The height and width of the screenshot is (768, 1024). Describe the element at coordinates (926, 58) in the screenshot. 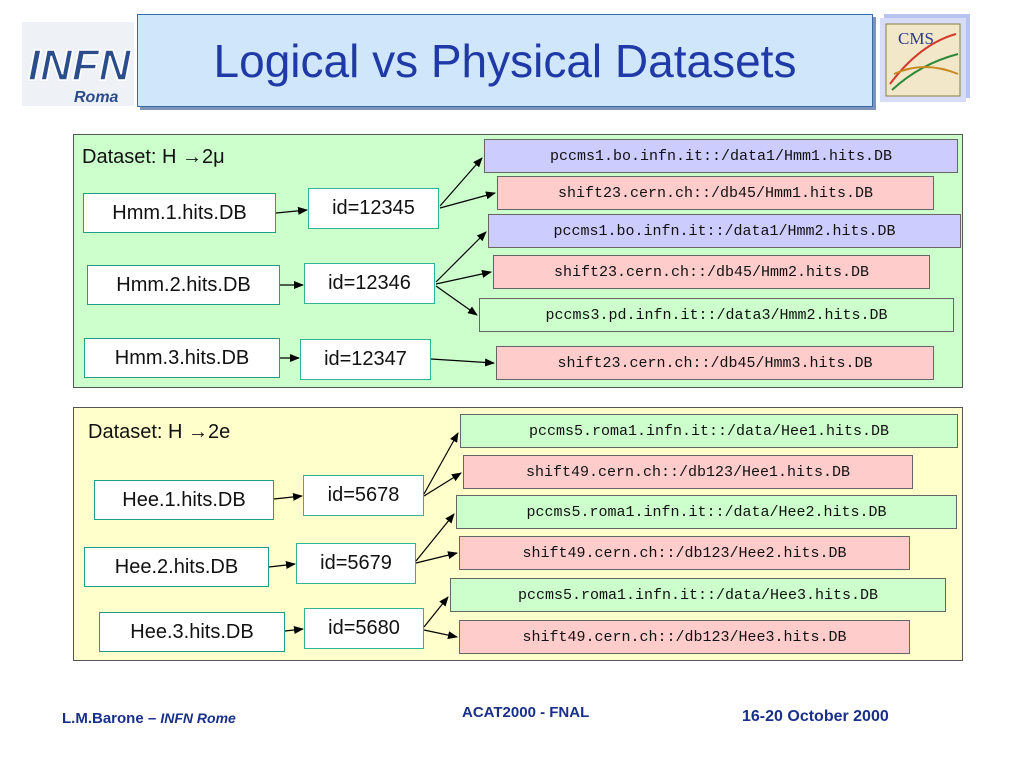

I see `cms-logo: CMS` at that location.